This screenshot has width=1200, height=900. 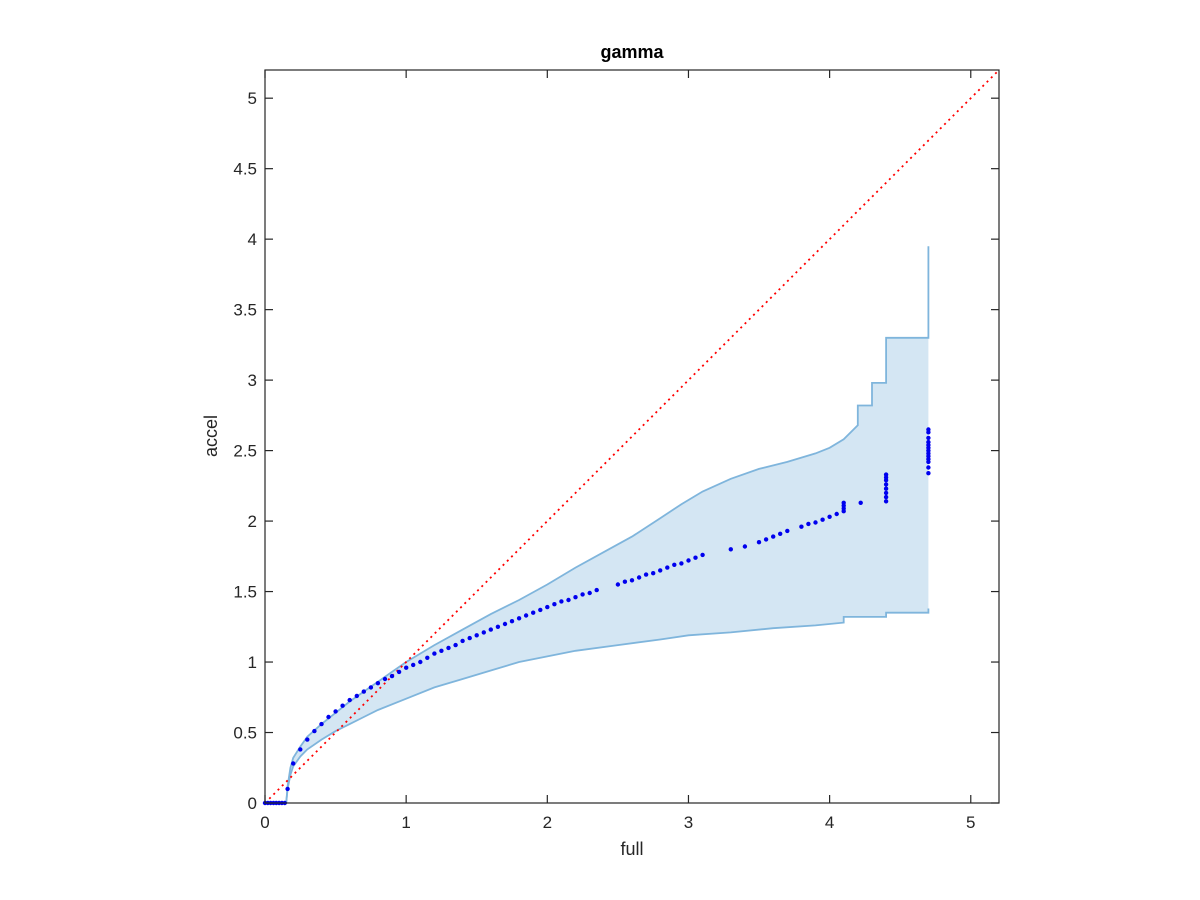 I want to click on x-tick-label: 4, so click(x=829, y=822).